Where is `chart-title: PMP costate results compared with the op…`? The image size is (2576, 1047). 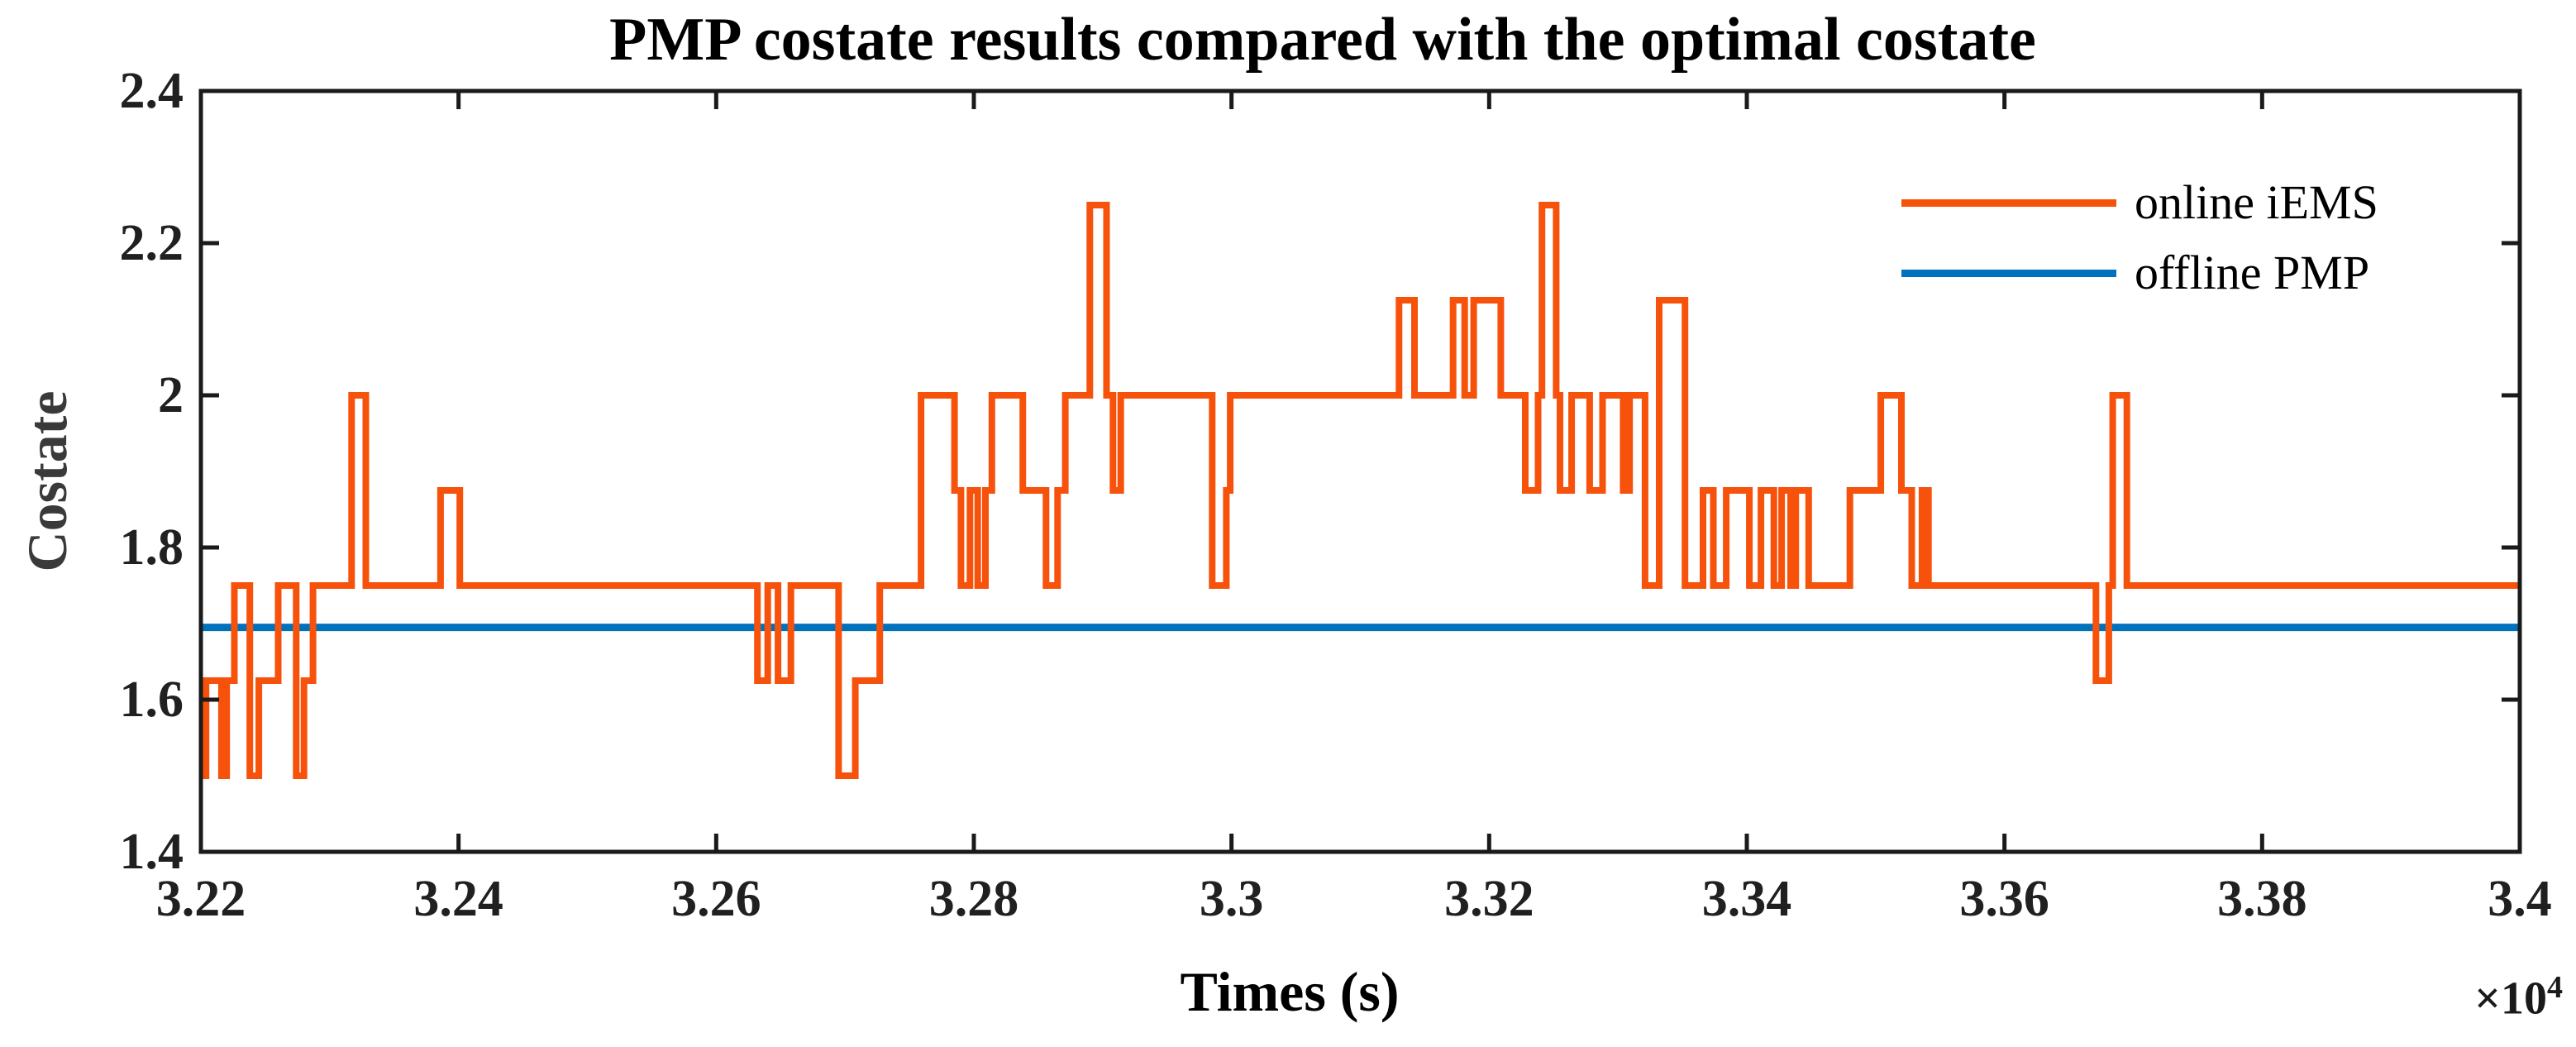
chart-title: PMP costate results compared with the op… is located at coordinates (1322, 40).